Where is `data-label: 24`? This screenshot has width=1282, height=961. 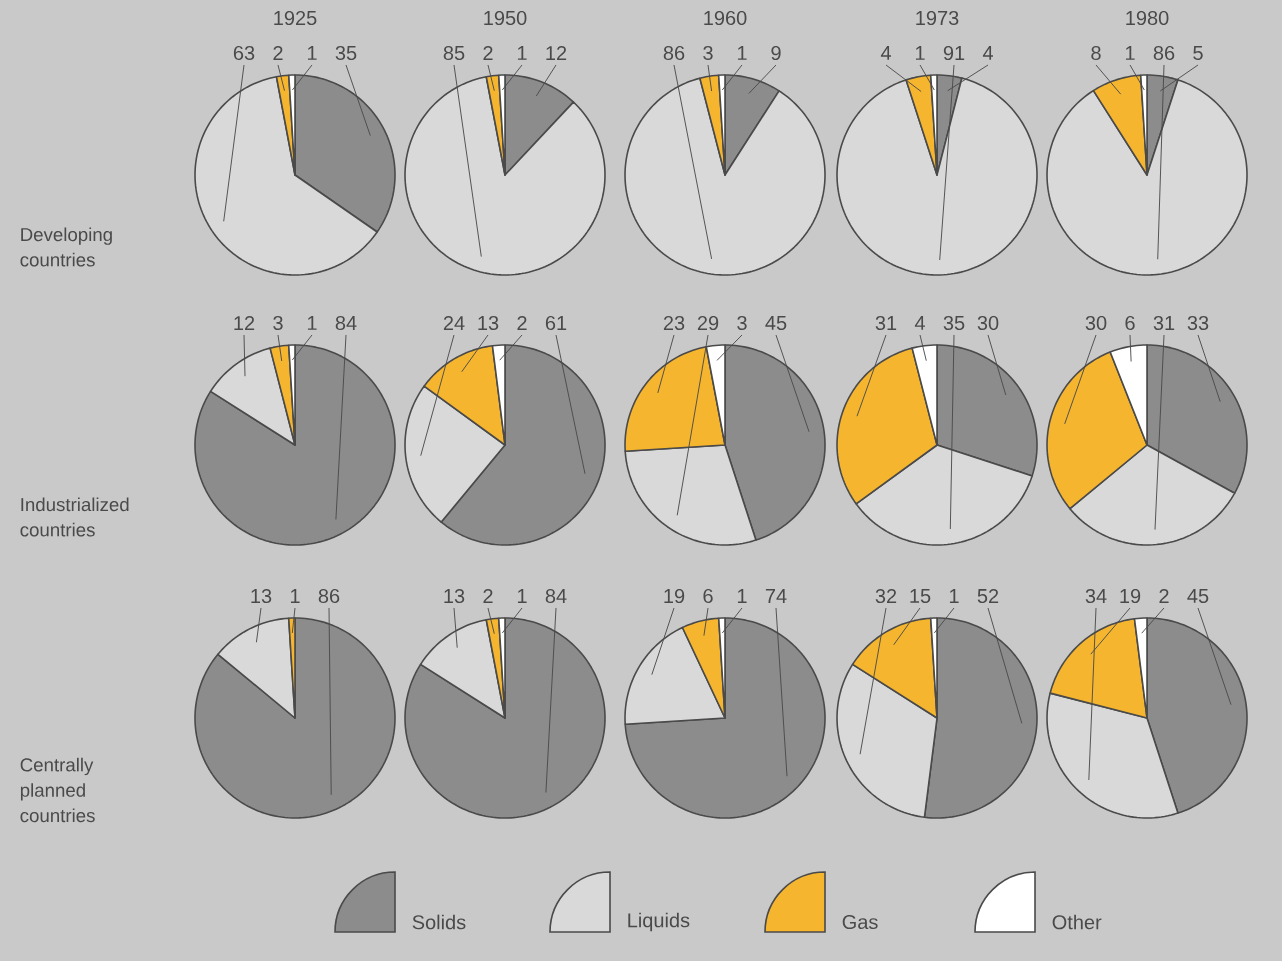
data-label: 24 is located at coordinates (454, 323).